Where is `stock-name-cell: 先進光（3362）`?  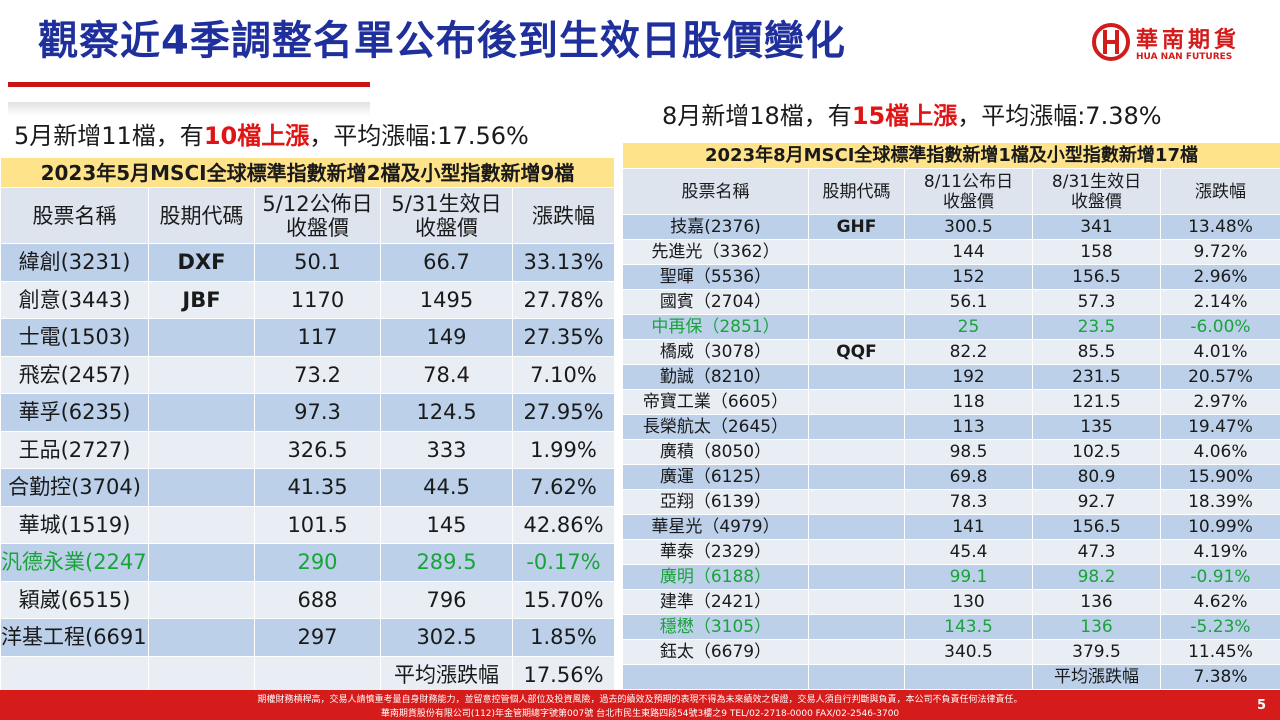
stock-name-cell: 先進光（3362） is located at coordinates (715, 252).